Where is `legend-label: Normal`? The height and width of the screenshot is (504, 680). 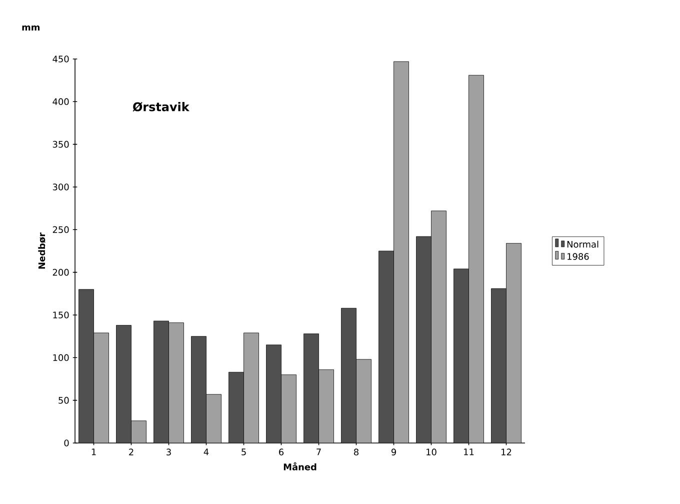
legend-label: Normal is located at coordinates (582, 244).